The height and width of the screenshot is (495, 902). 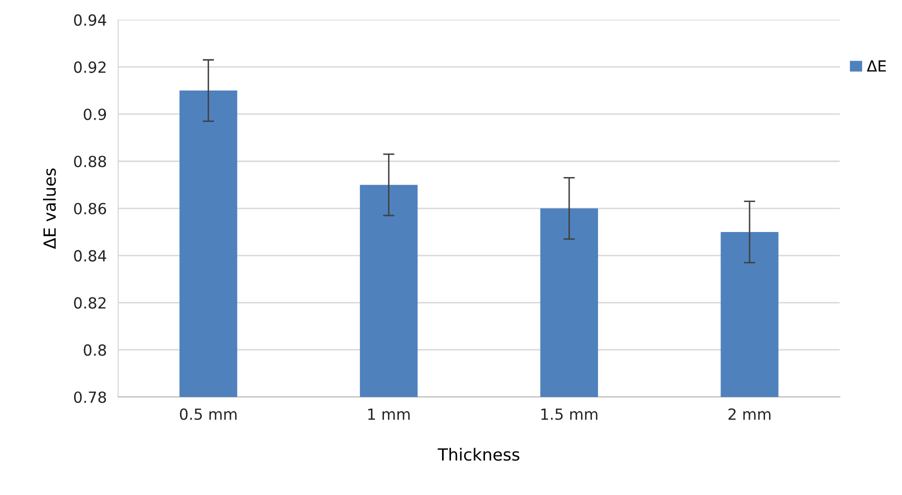 What do you see at coordinates (749, 414) in the screenshot?
I see `x-tick-label: 2 mm` at bounding box center [749, 414].